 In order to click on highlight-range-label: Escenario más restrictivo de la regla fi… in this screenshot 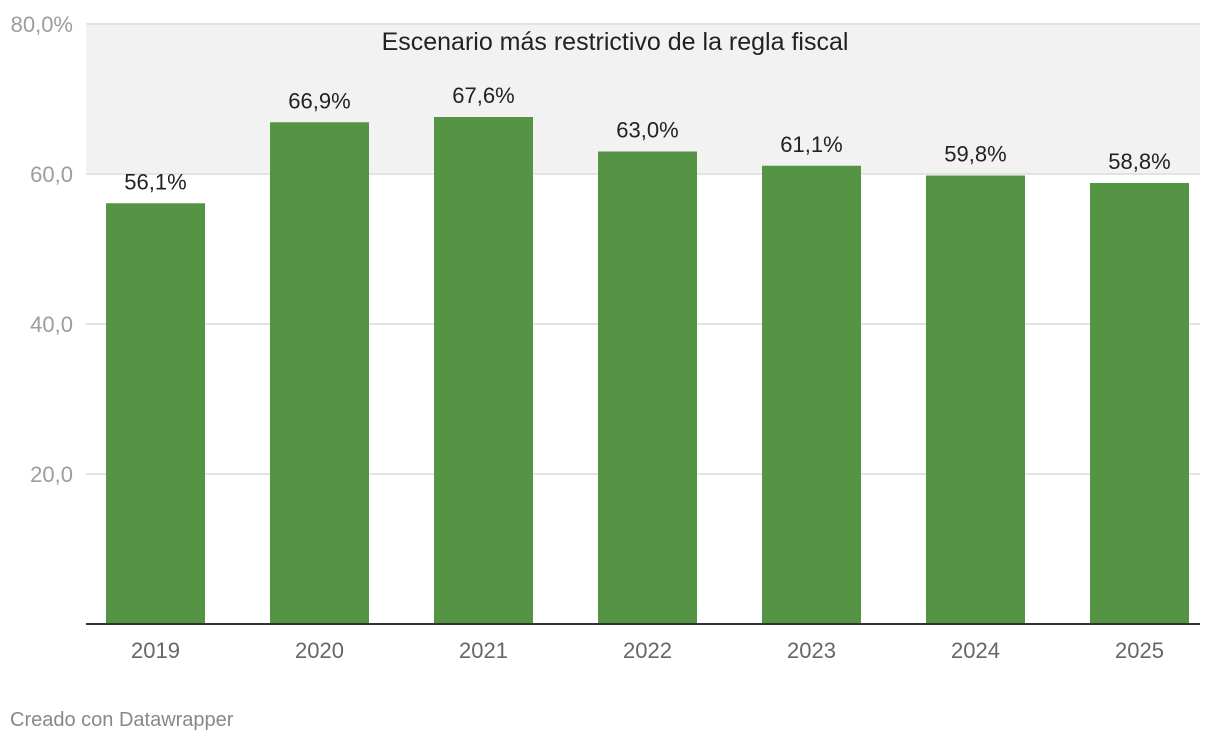, I will do `click(615, 42)`.